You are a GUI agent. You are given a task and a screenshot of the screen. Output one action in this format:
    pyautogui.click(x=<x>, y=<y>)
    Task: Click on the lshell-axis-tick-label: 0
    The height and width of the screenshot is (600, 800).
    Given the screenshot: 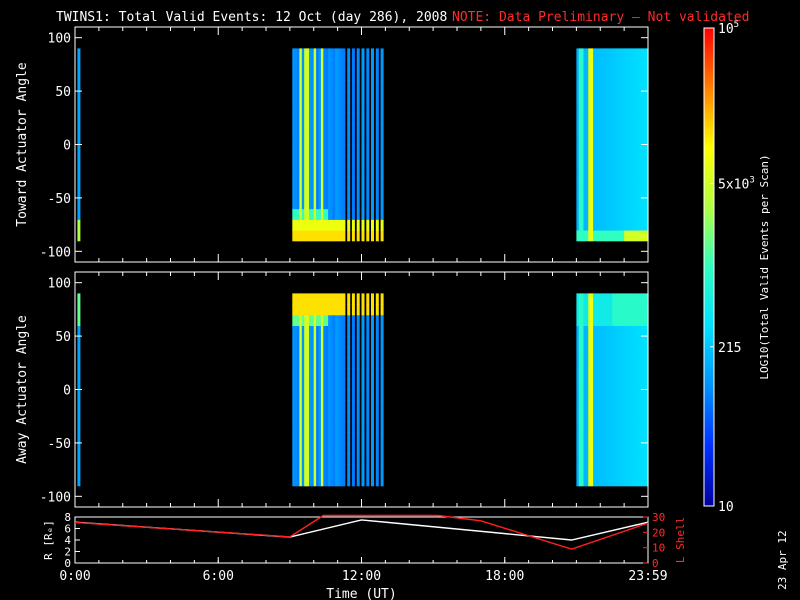 What is the action you would take?
    pyautogui.click(x=655, y=563)
    